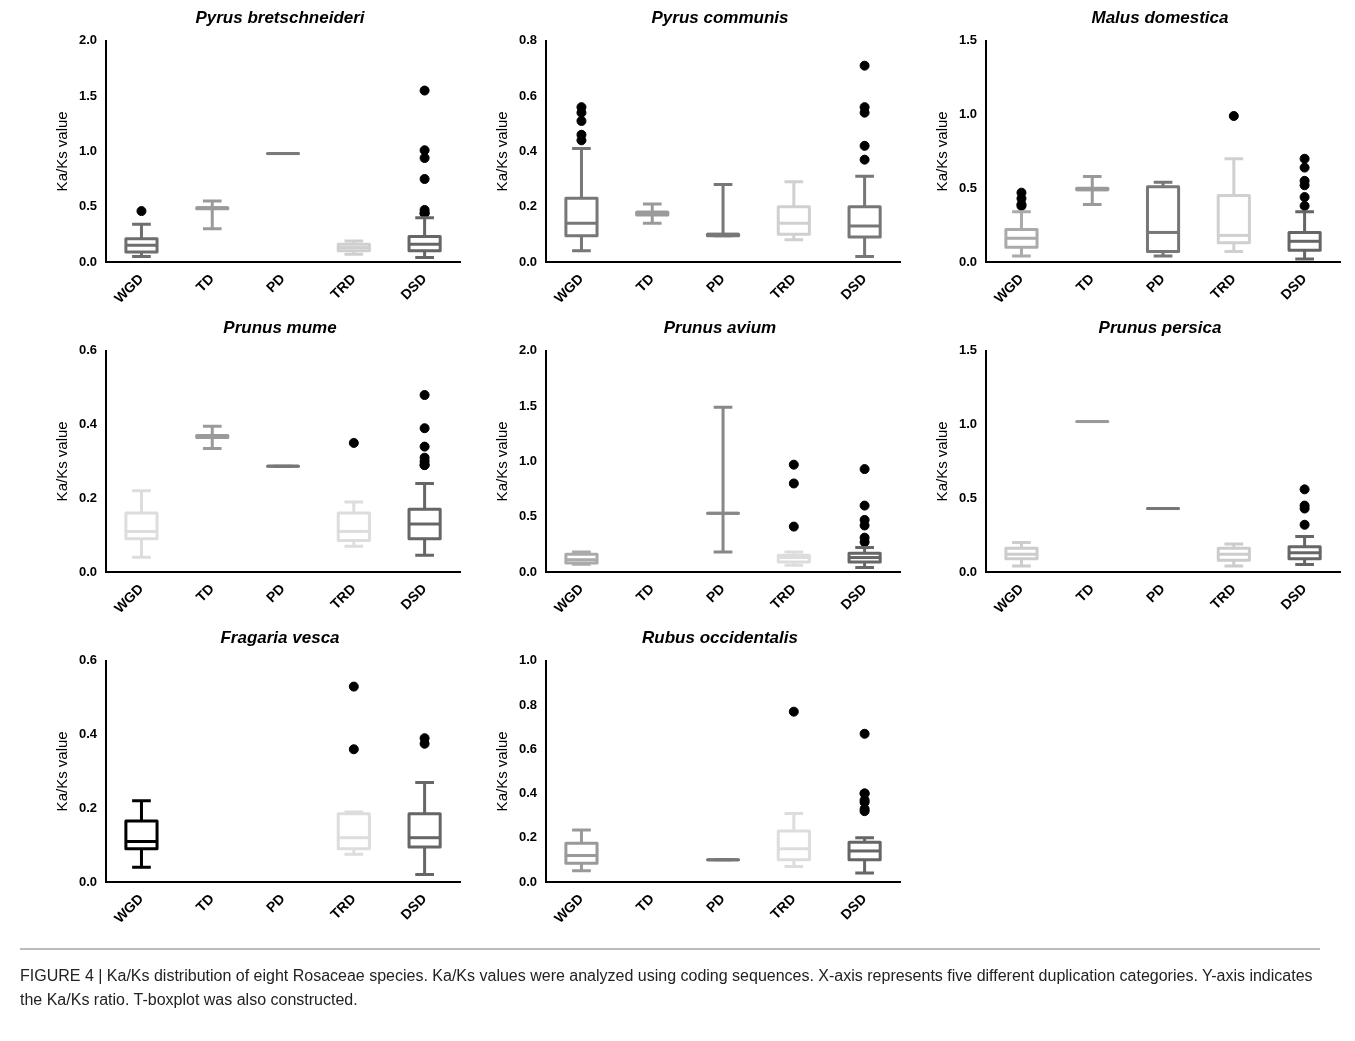  Describe the element at coordinates (280, 328) in the screenshot. I see `chart-title: Prunus mume` at that location.